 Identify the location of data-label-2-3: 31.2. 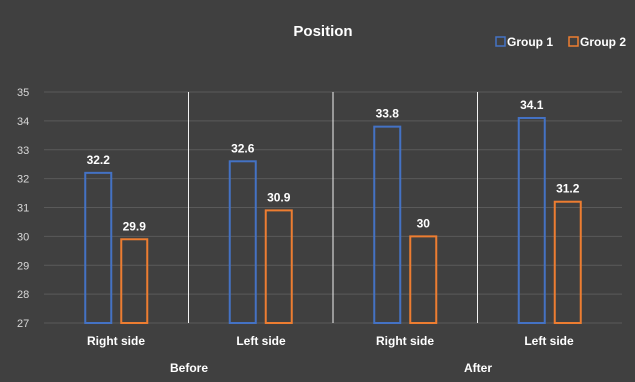
(568, 189).